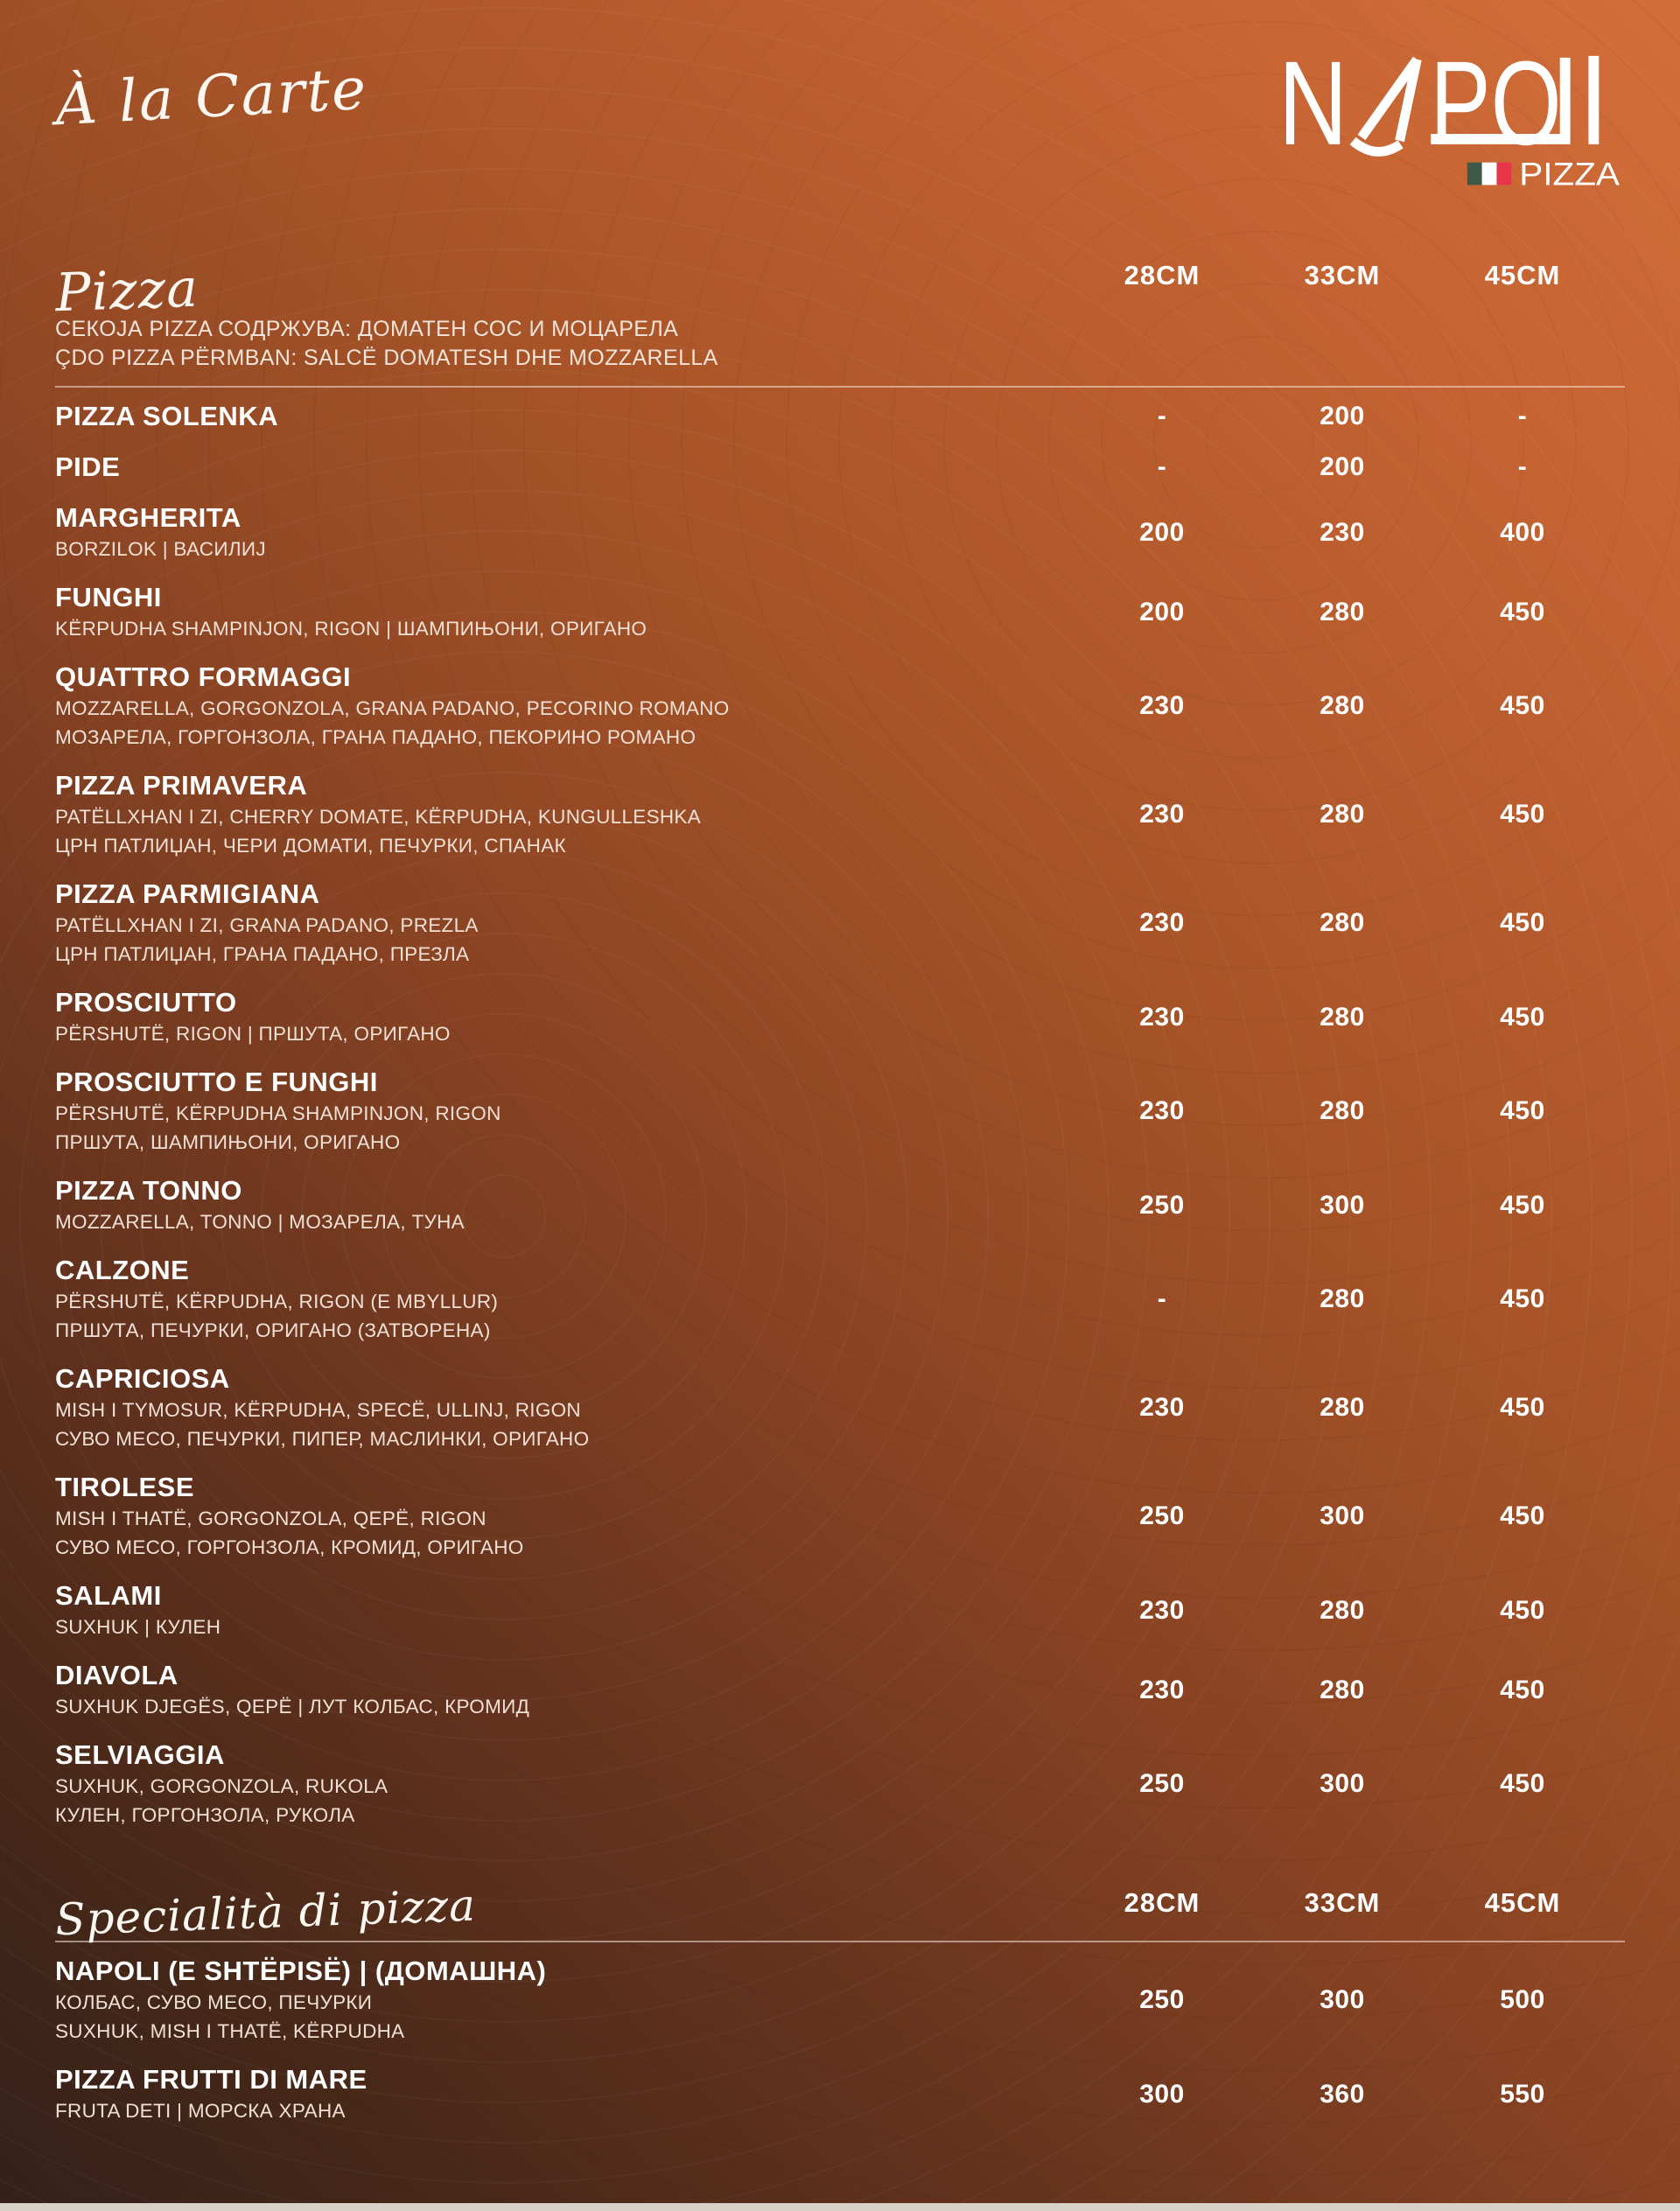  I want to click on item-name: PIZZA FRUTTI DI MARE, so click(211, 2080).